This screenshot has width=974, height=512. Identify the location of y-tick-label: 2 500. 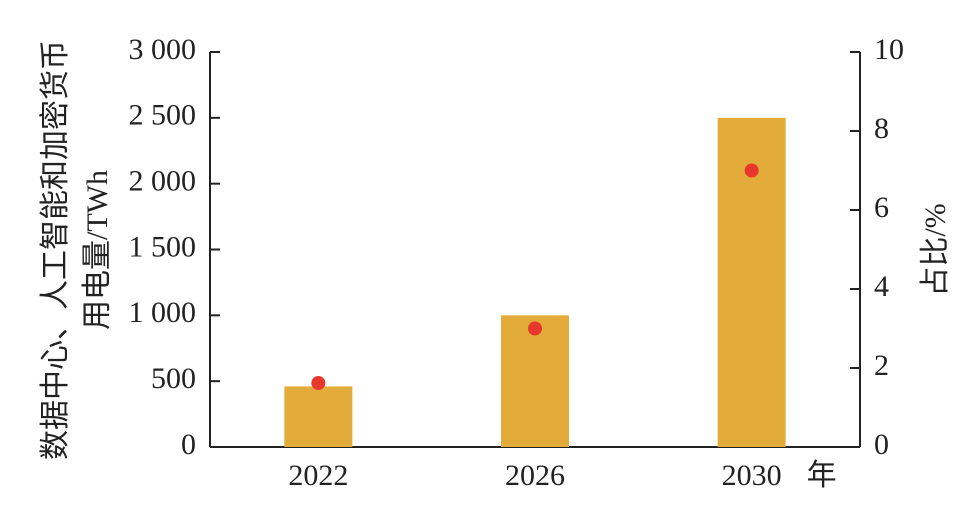
(163, 115).